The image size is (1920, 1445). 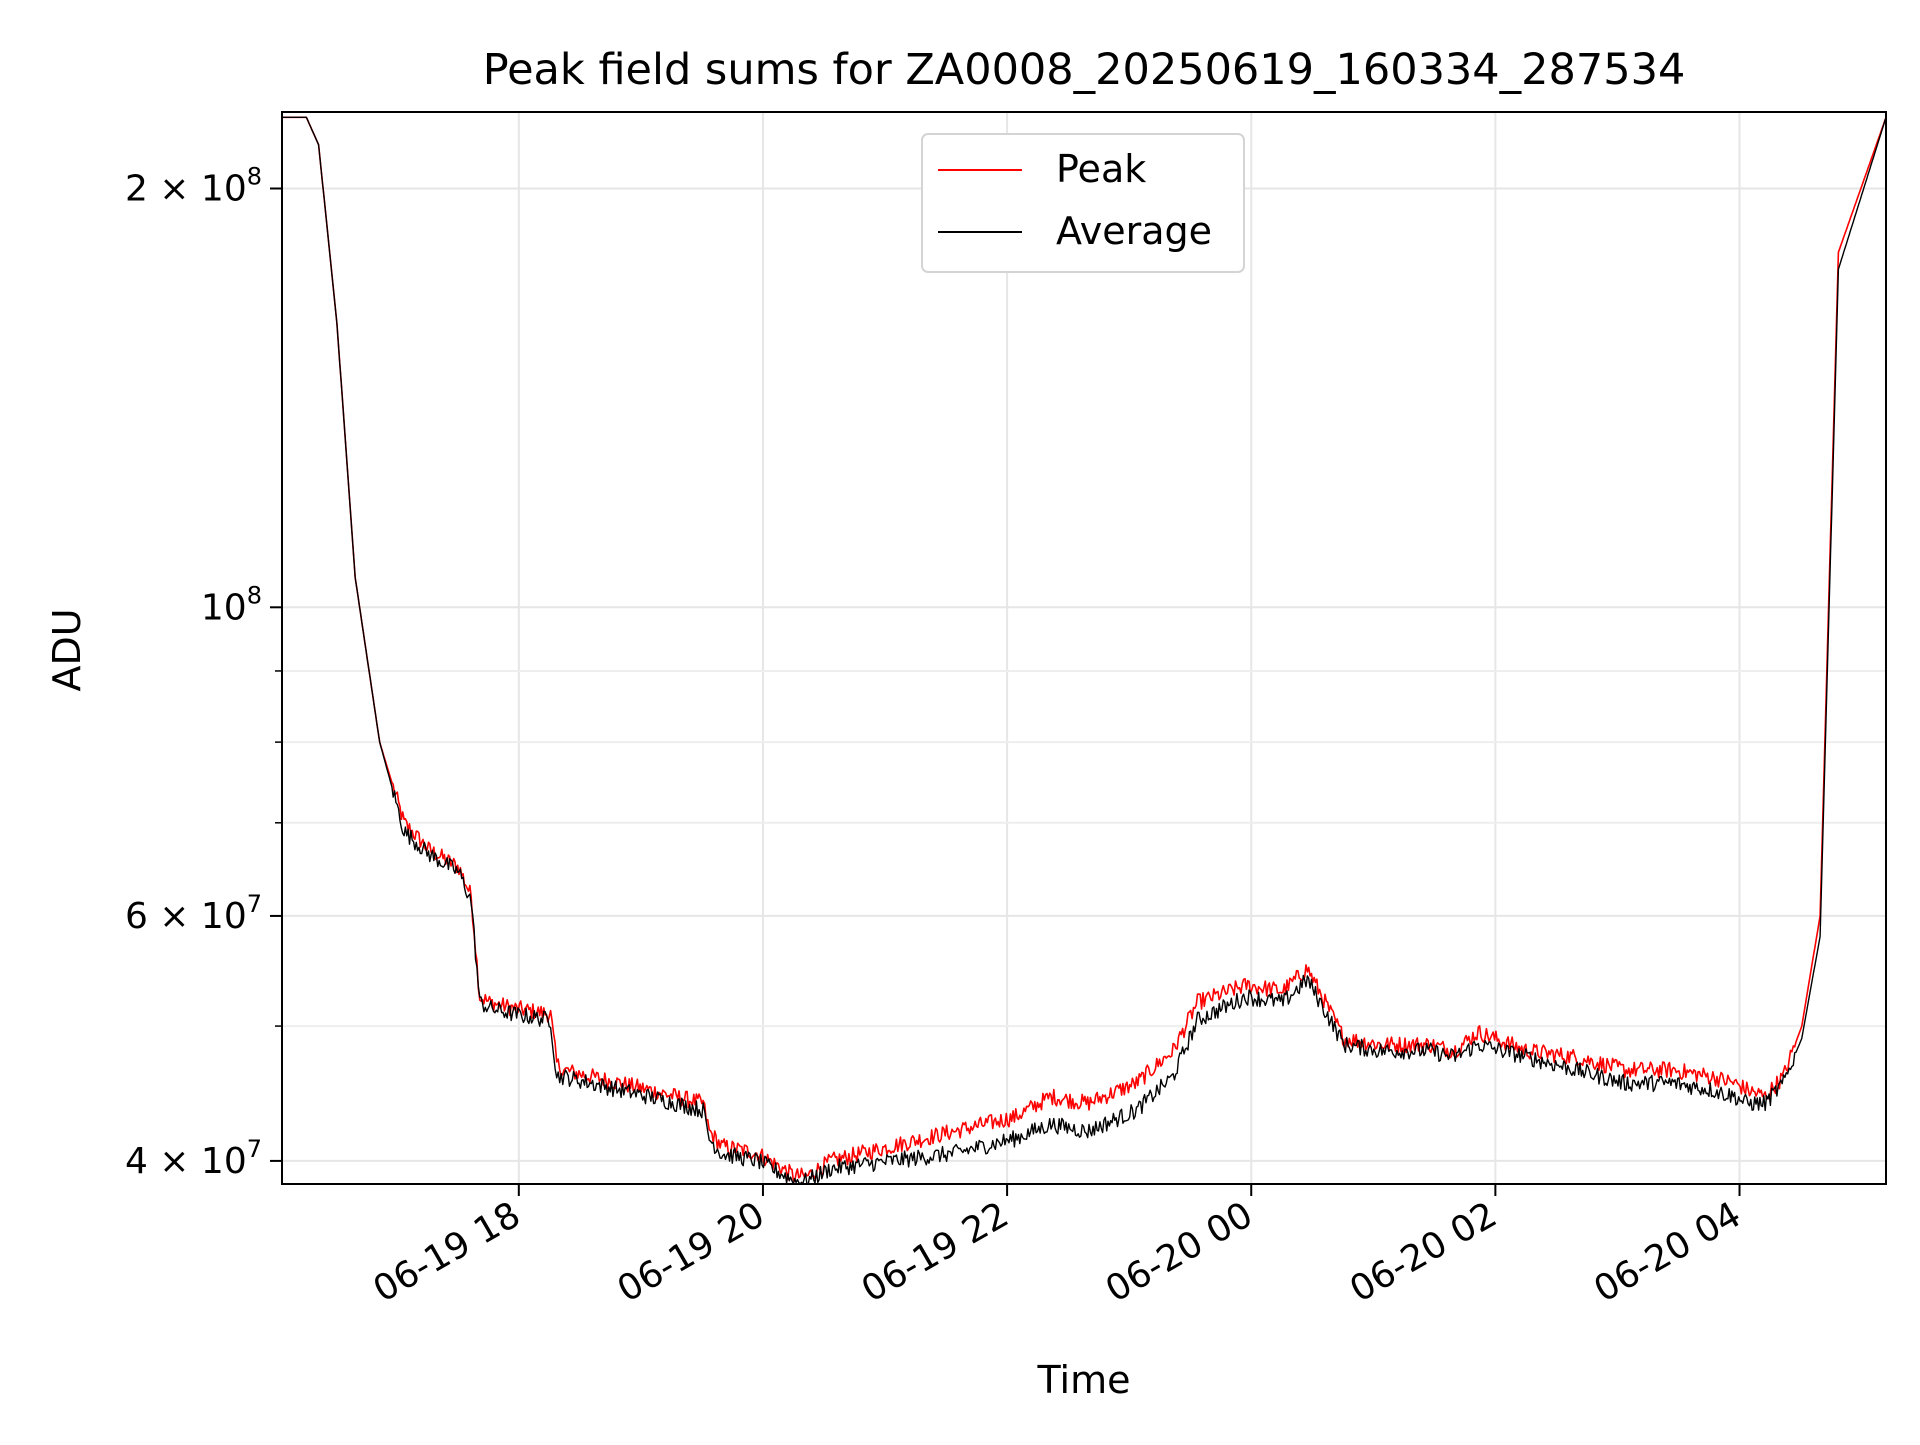 I want to click on x-axis-label: Time, so click(x=1084, y=1380).